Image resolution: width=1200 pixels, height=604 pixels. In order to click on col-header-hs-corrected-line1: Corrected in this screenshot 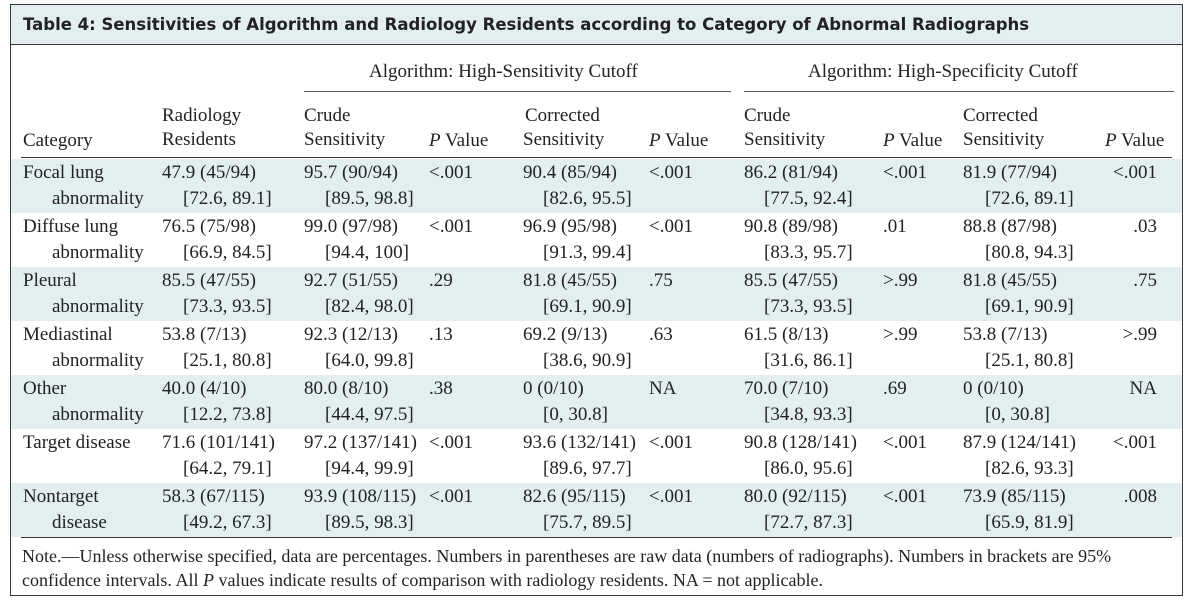, I will do `click(562, 115)`.